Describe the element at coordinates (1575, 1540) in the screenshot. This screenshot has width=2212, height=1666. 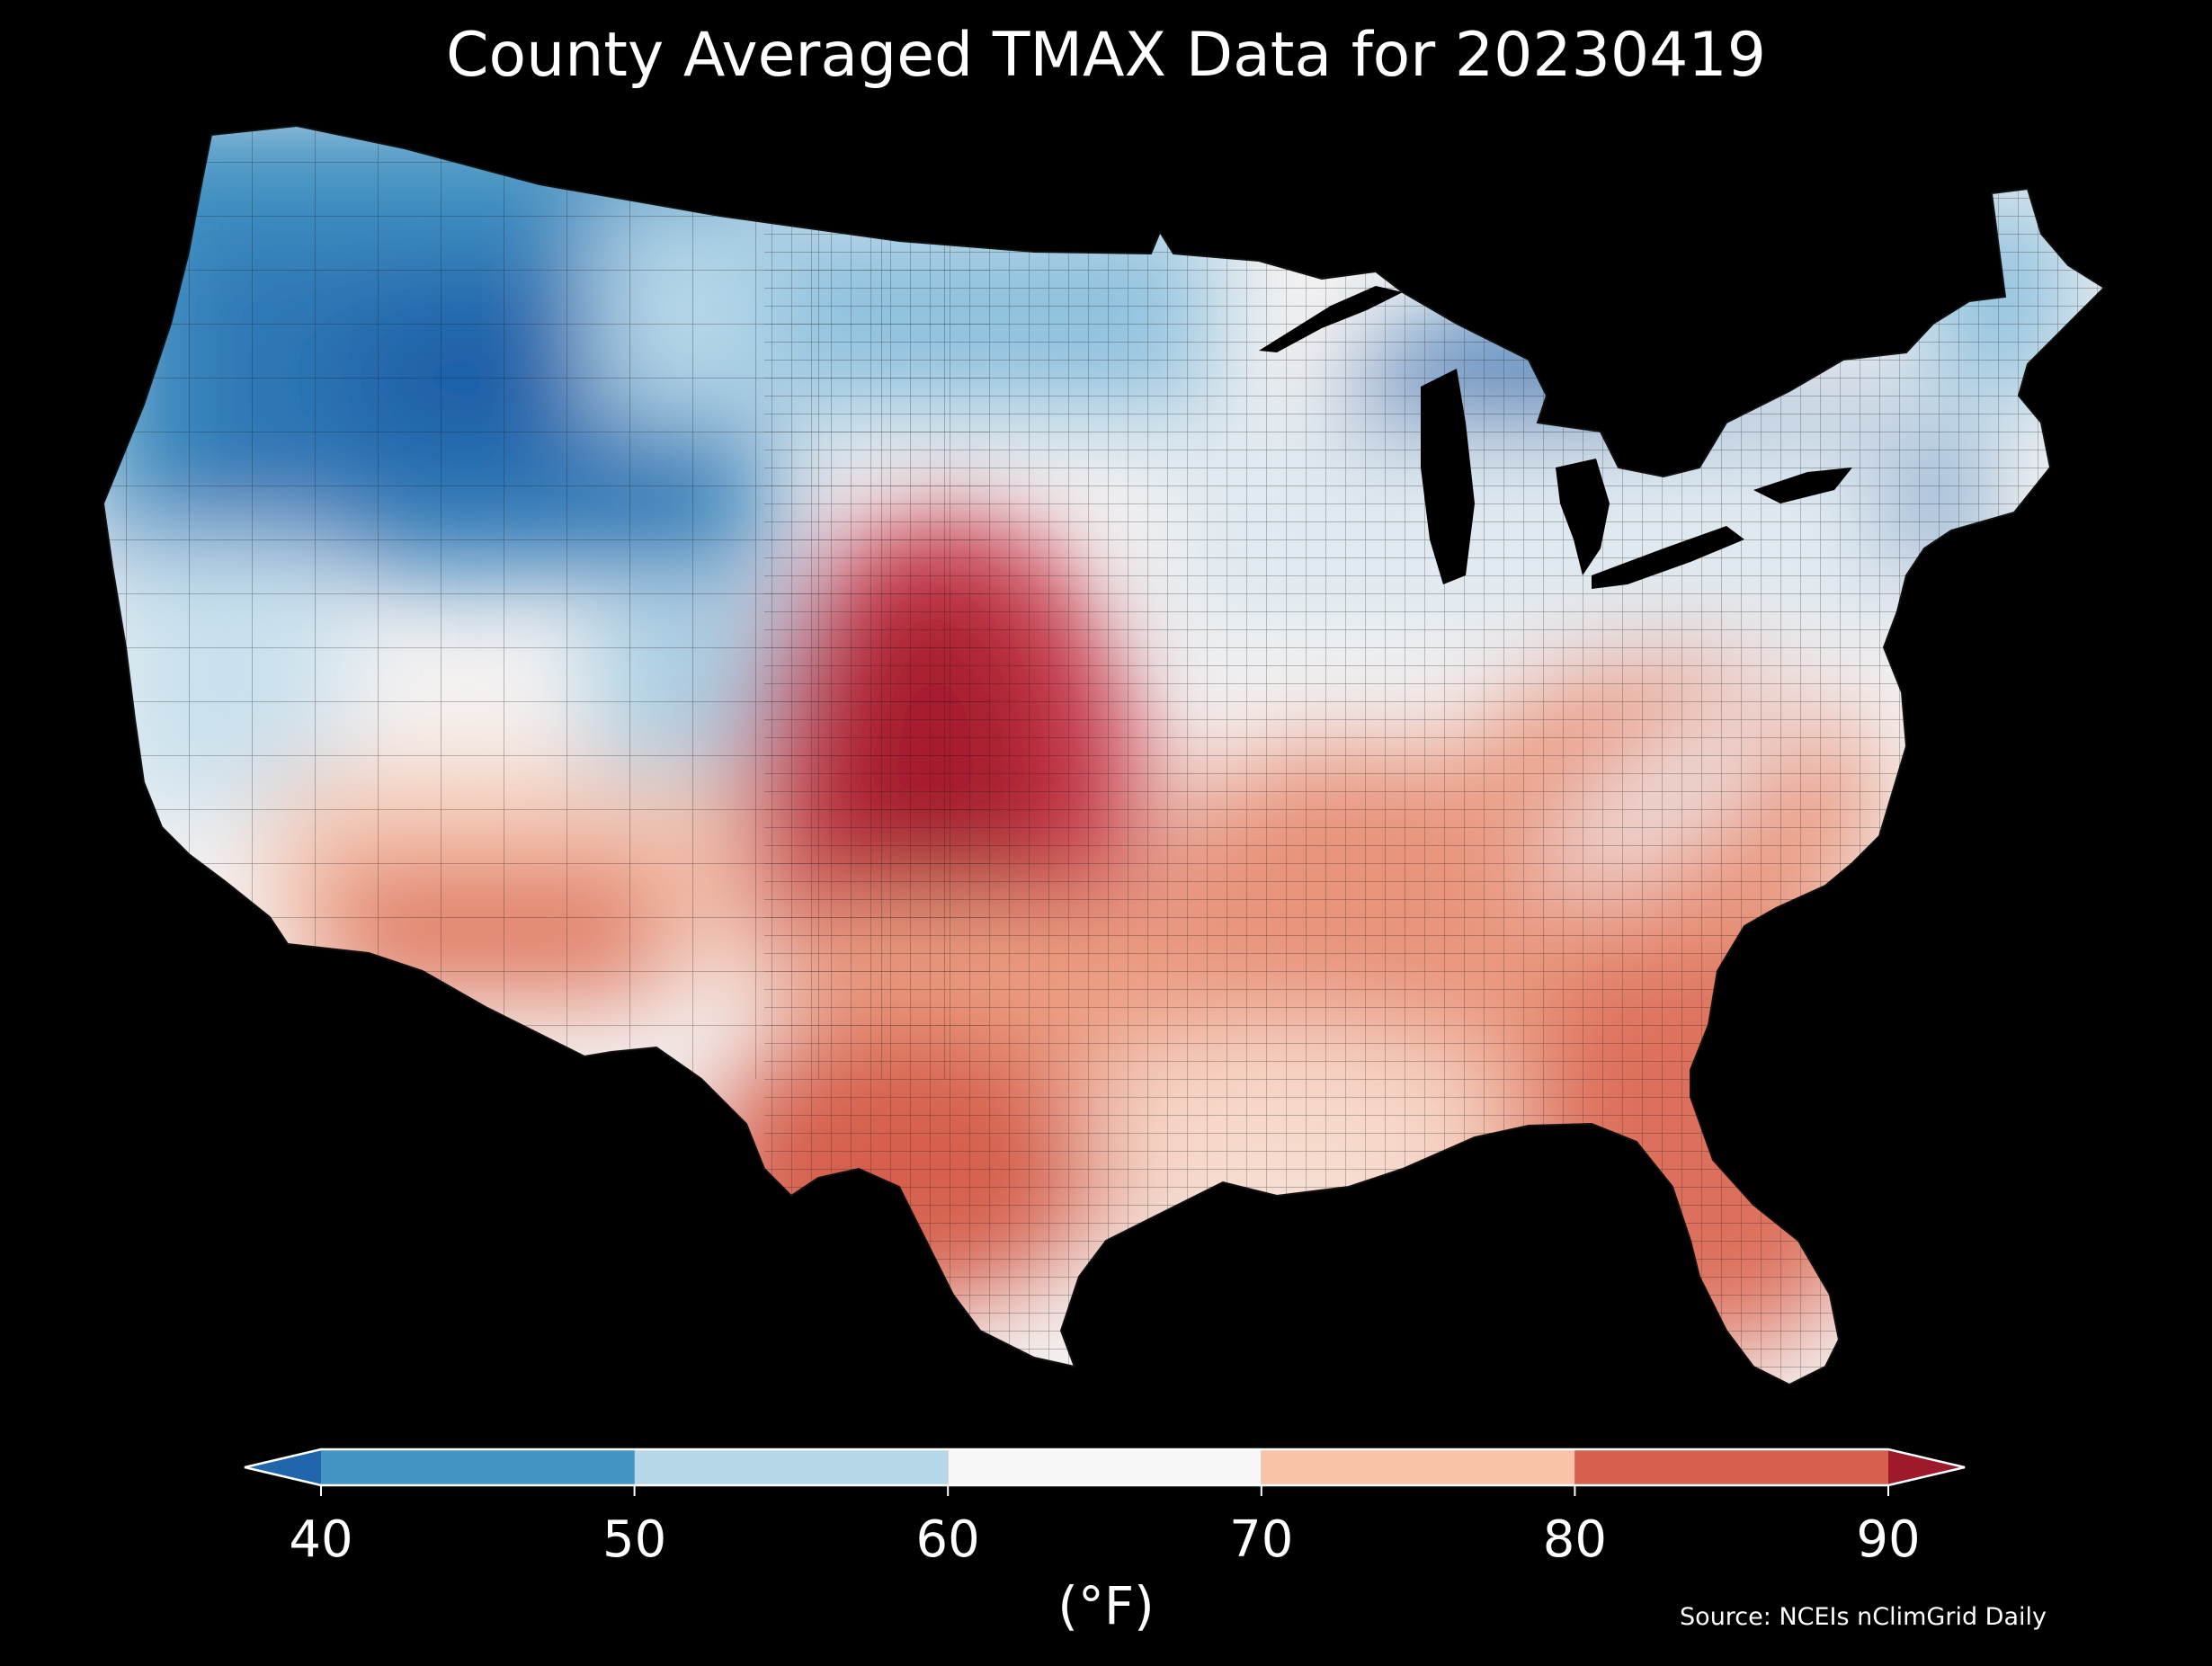
I see `colorbar-tick-label: 80` at that location.